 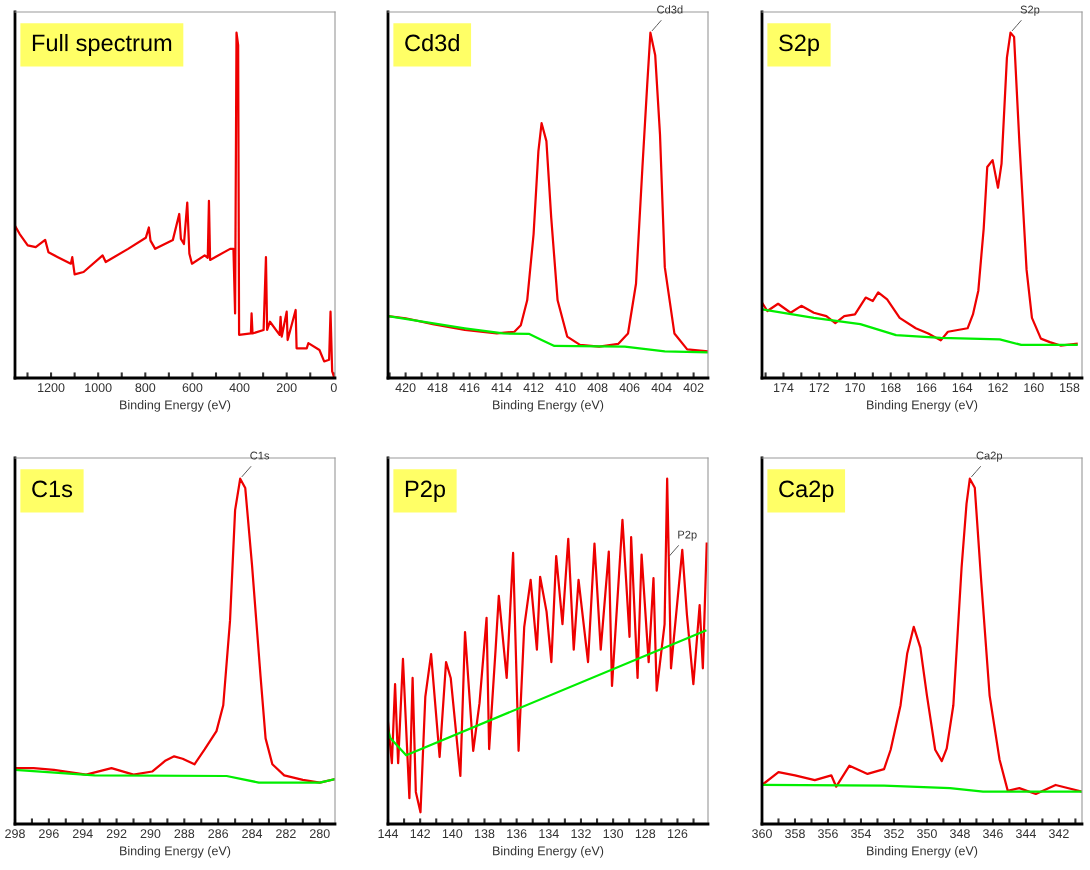 What do you see at coordinates (1070, 388) in the screenshot?
I see `x-tick-label: 158` at bounding box center [1070, 388].